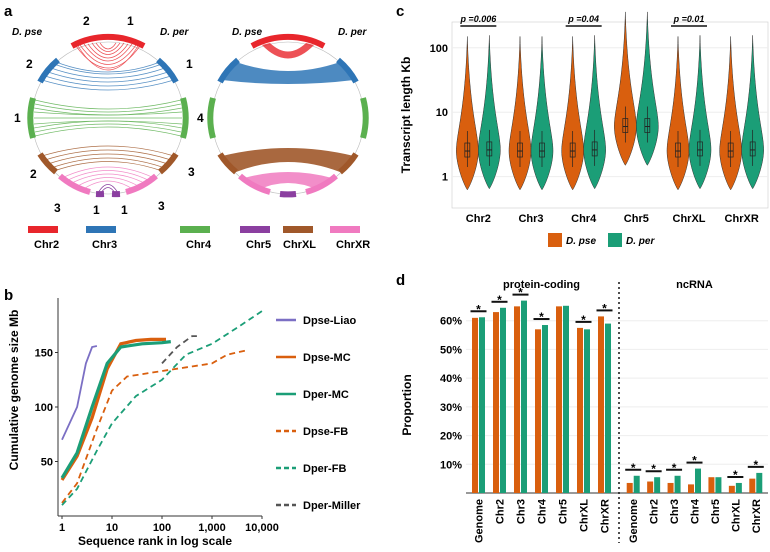 The height and width of the screenshot is (552, 770). What do you see at coordinates (14, 390) in the screenshot?
I see `b-y-axis-label: Cumulative genome size Mb` at bounding box center [14, 390].